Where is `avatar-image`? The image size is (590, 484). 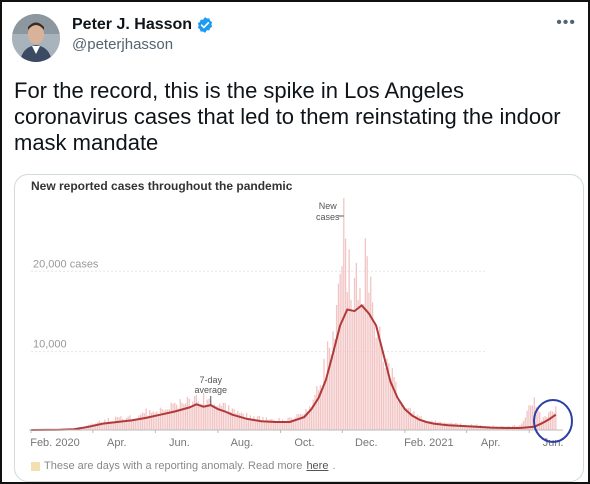
avatar-image is located at coordinates (36, 38).